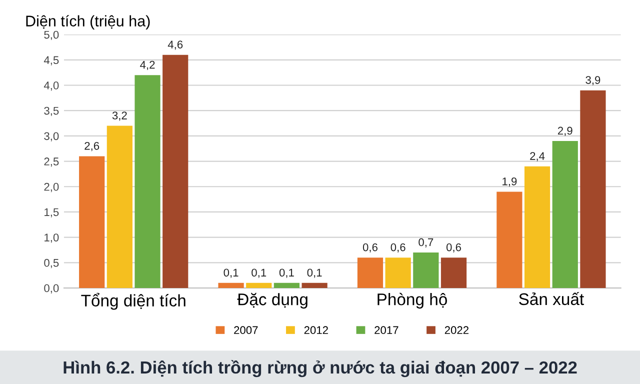 This screenshot has width=640, height=384. Describe the element at coordinates (88, 22) in the screenshot. I see `y-axis-title: Diện tích (triệu ha)` at that location.